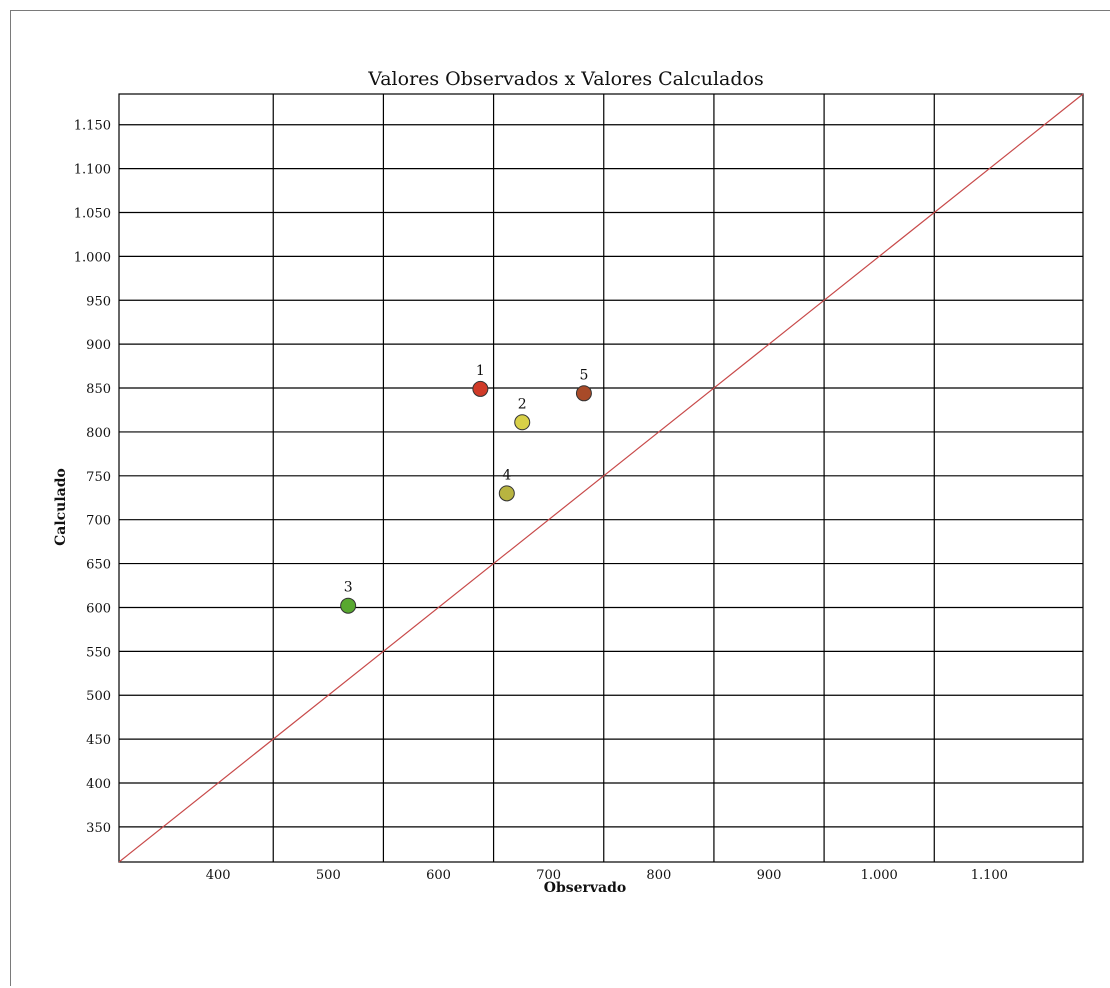 This screenshot has height=988, width=1110. Describe the element at coordinates (218, 875) in the screenshot. I see `x-tick-label: 400` at that location.